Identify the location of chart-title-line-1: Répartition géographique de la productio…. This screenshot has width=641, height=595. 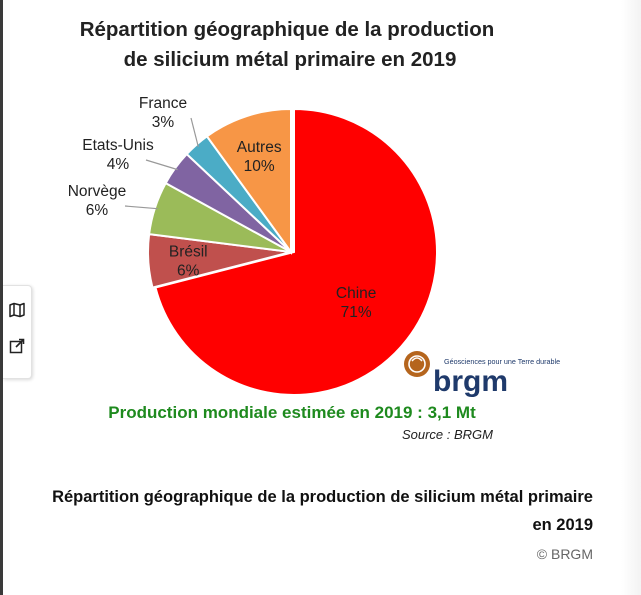
(287, 29).